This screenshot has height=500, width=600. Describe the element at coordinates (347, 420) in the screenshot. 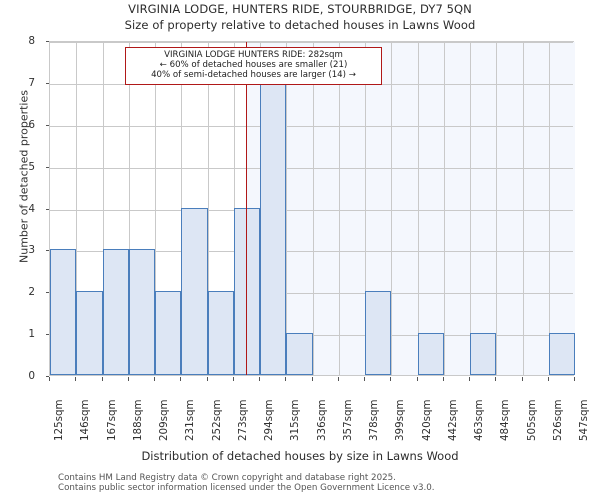

I see `x-tick-label: 357sqm` at that location.